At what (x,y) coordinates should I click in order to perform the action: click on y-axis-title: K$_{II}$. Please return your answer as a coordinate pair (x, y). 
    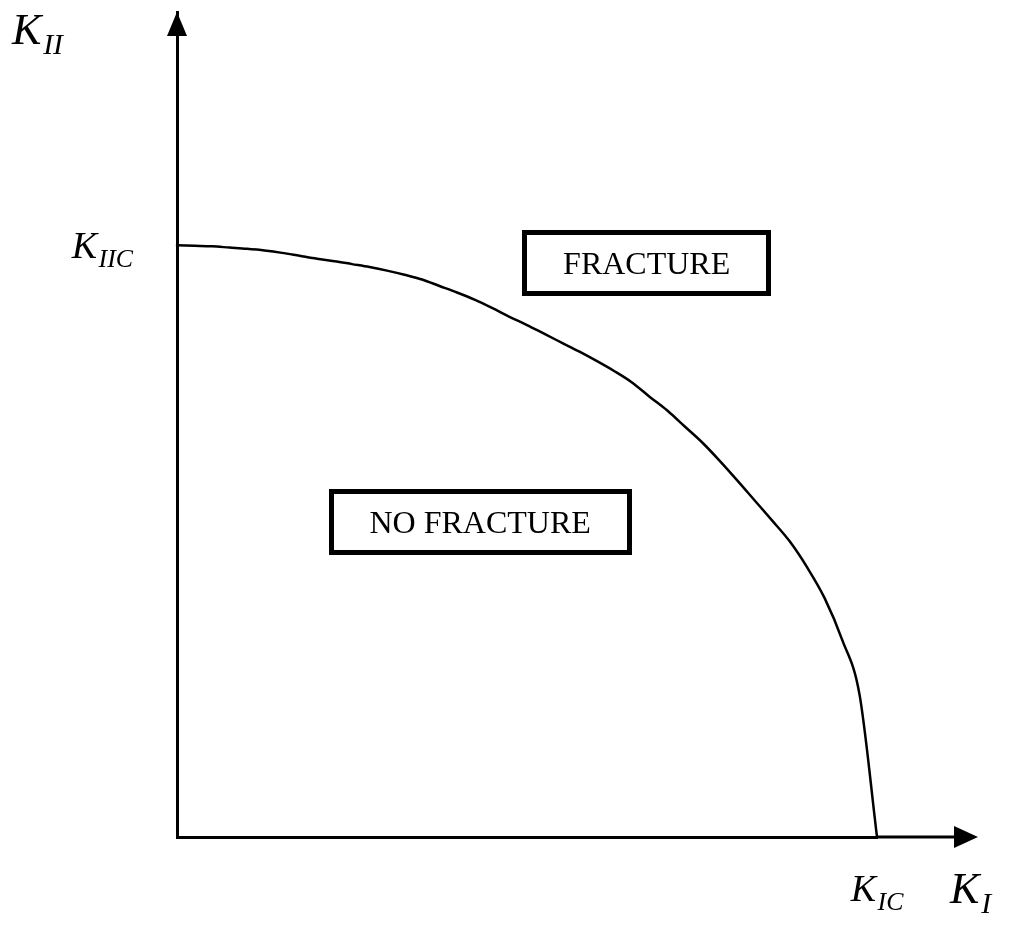
    Looking at the image, I should click on (38, 33).